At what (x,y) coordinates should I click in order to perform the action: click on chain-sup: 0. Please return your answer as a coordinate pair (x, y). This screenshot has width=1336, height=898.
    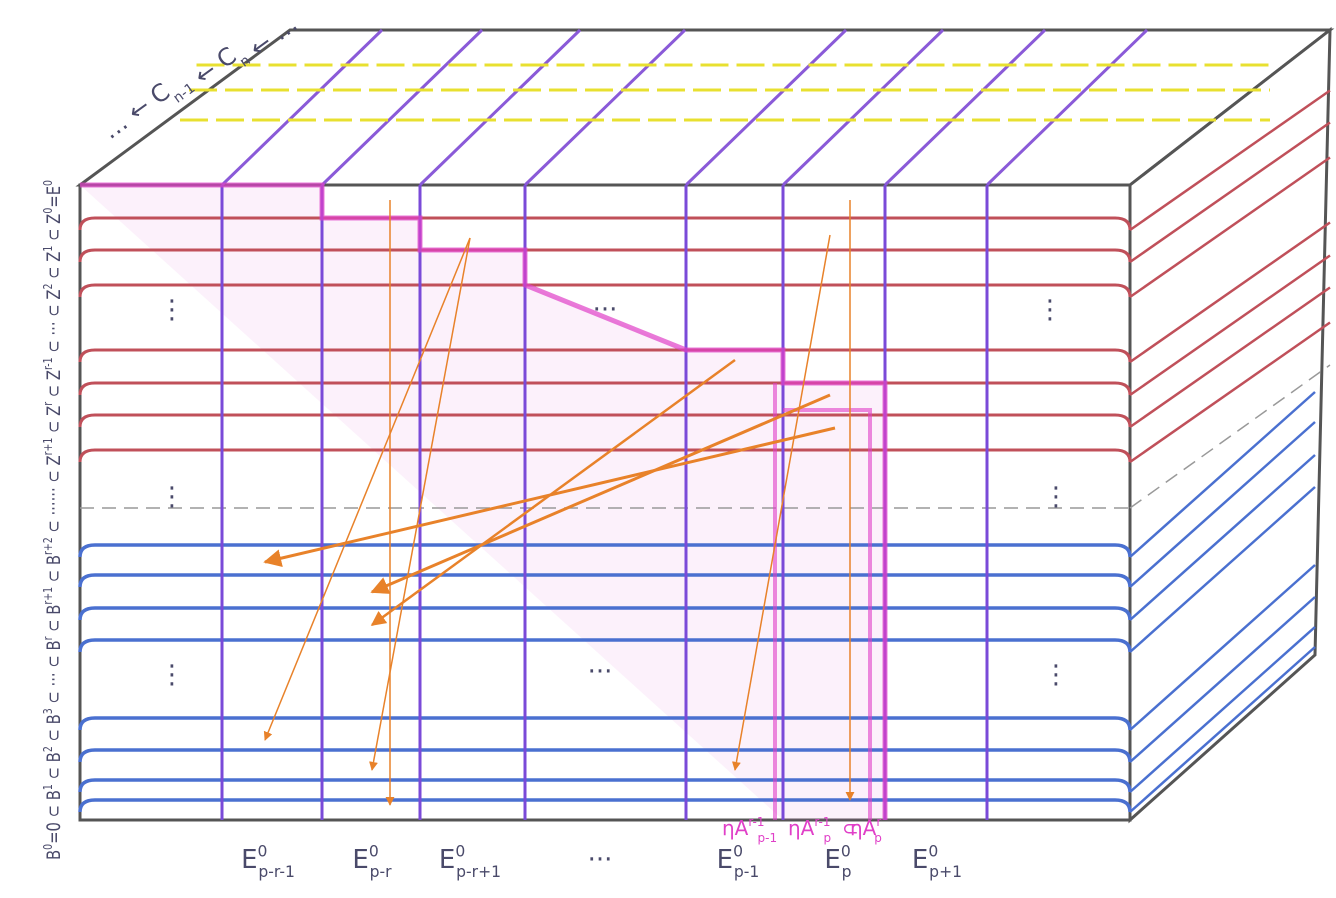
    Looking at the image, I should click on (48, 847).